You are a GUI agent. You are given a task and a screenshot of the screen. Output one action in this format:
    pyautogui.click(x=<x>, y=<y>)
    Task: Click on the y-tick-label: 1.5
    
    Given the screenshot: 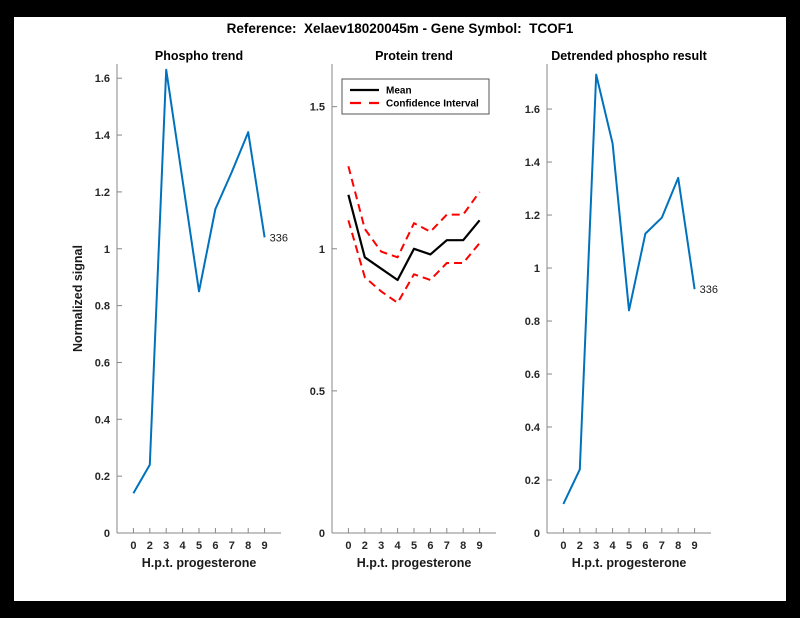 What is the action you would take?
    pyautogui.click(x=317, y=108)
    